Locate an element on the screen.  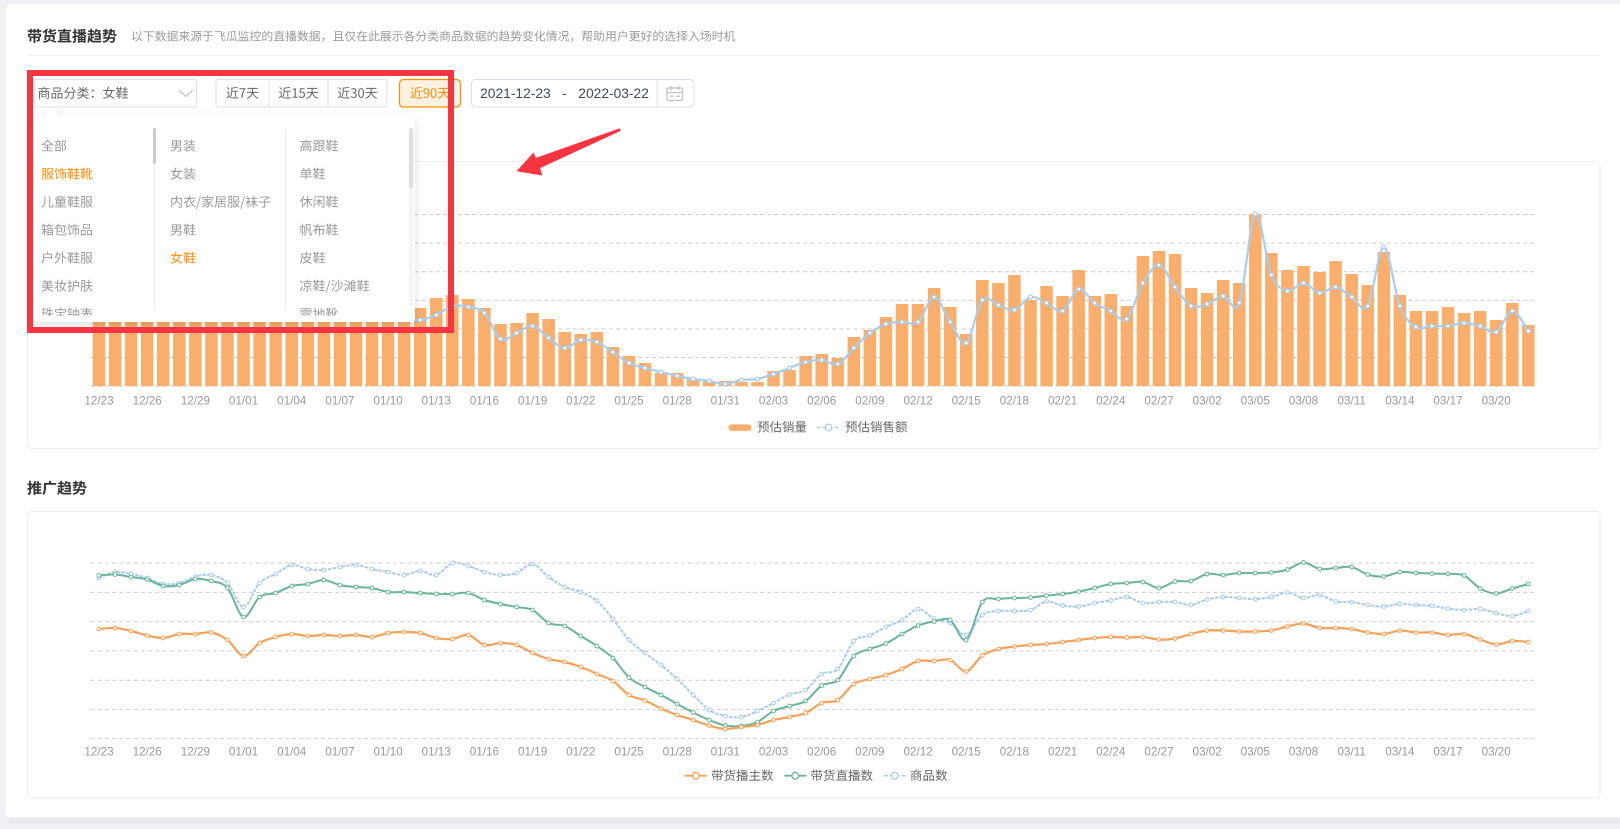
svg-text: 2021-12-23 - 2022-03-22 is located at coordinates (564, 93).